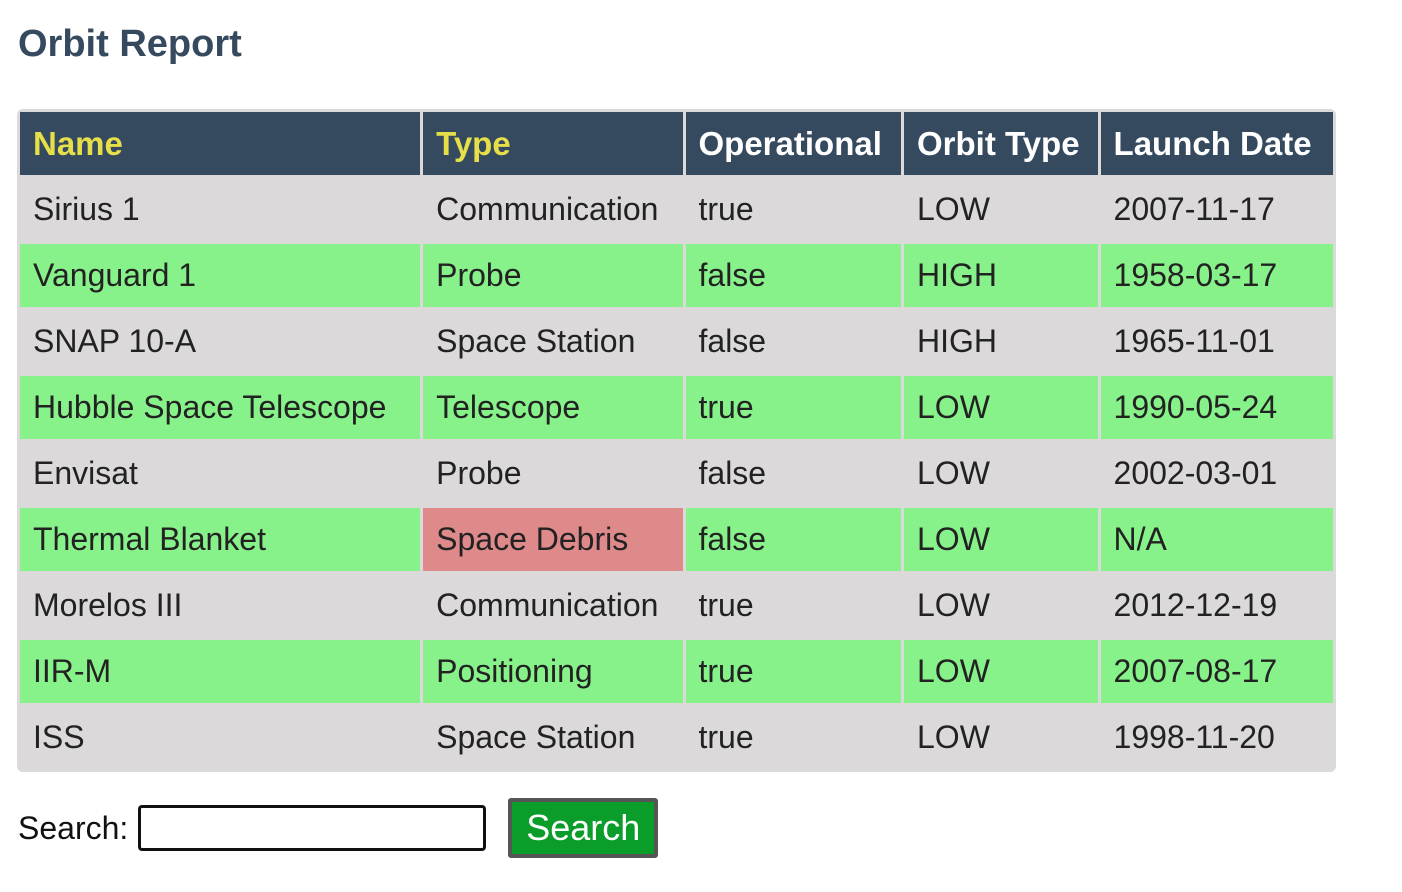 Image resolution: width=1402 pixels, height=892 pixels. I want to click on cell-launch-date: 2012-12-19, so click(1195, 605).